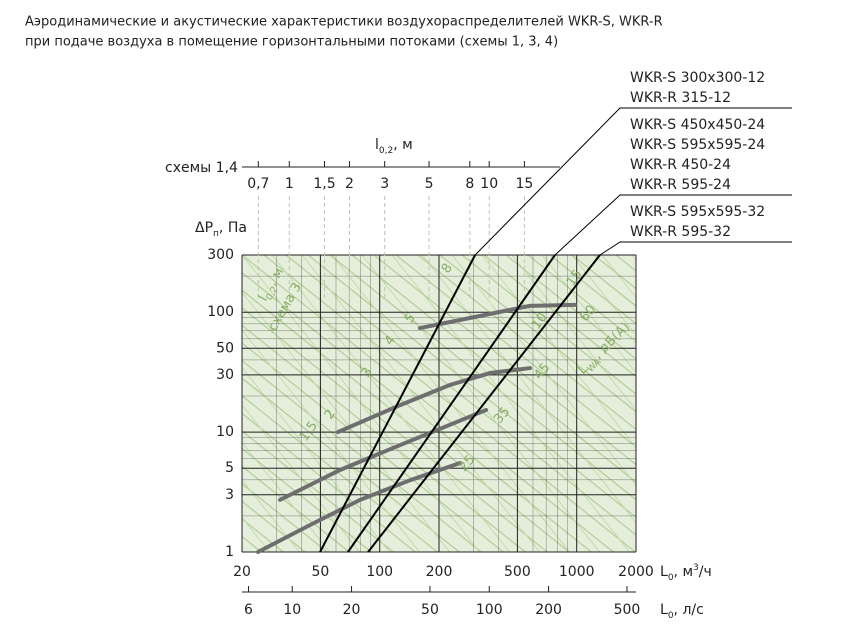 This screenshot has width=842, height=642. What do you see at coordinates (664, 610) in the screenshot?
I see `x2-axis-label-part: L` at bounding box center [664, 610].